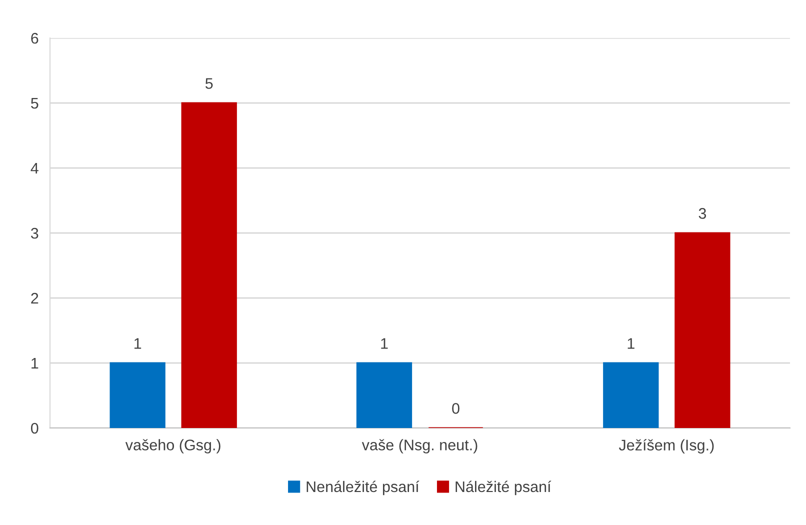 This screenshot has width=806, height=525. What do you see at coordinates (666, 446) in the screenshot?
I see `x-tick-label: Ježíšem (Isg.)` at bounding box center [666, 446].